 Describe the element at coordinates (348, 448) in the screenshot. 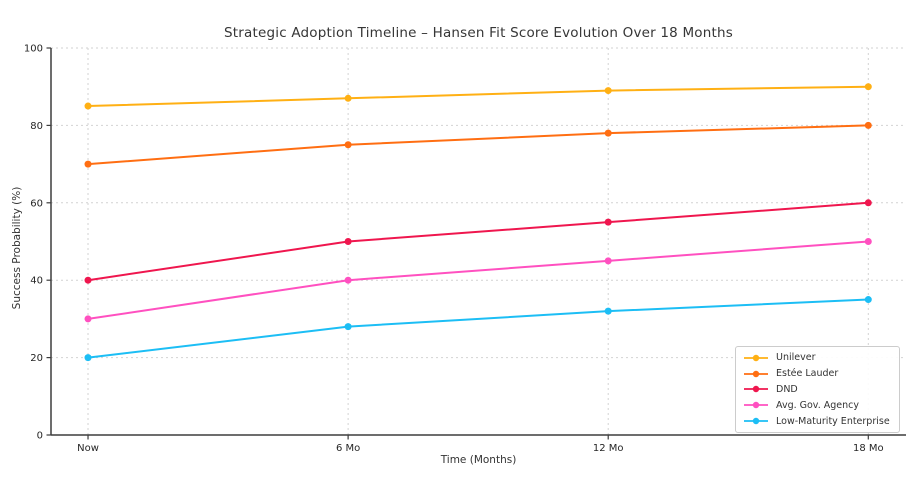

I see `x-tick-label: 6 Mo` at that location.